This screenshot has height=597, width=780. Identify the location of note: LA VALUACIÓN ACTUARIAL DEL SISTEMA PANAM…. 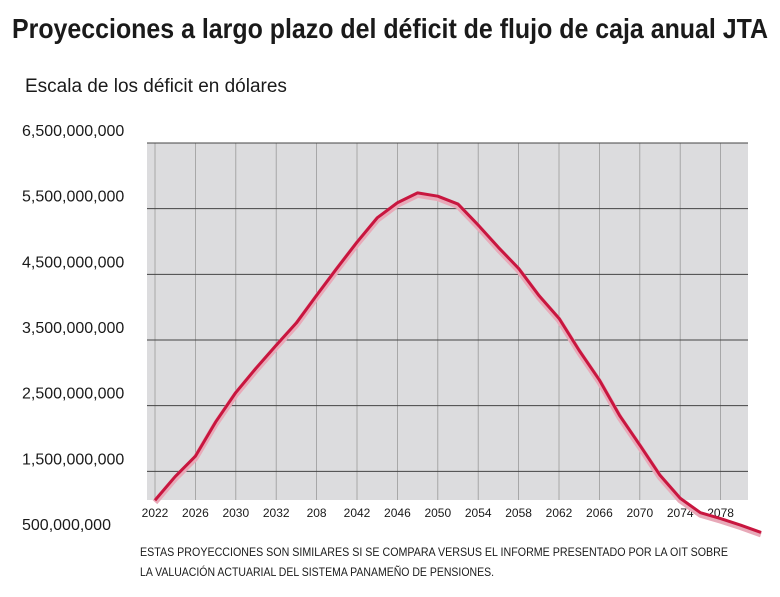
(317, 571).